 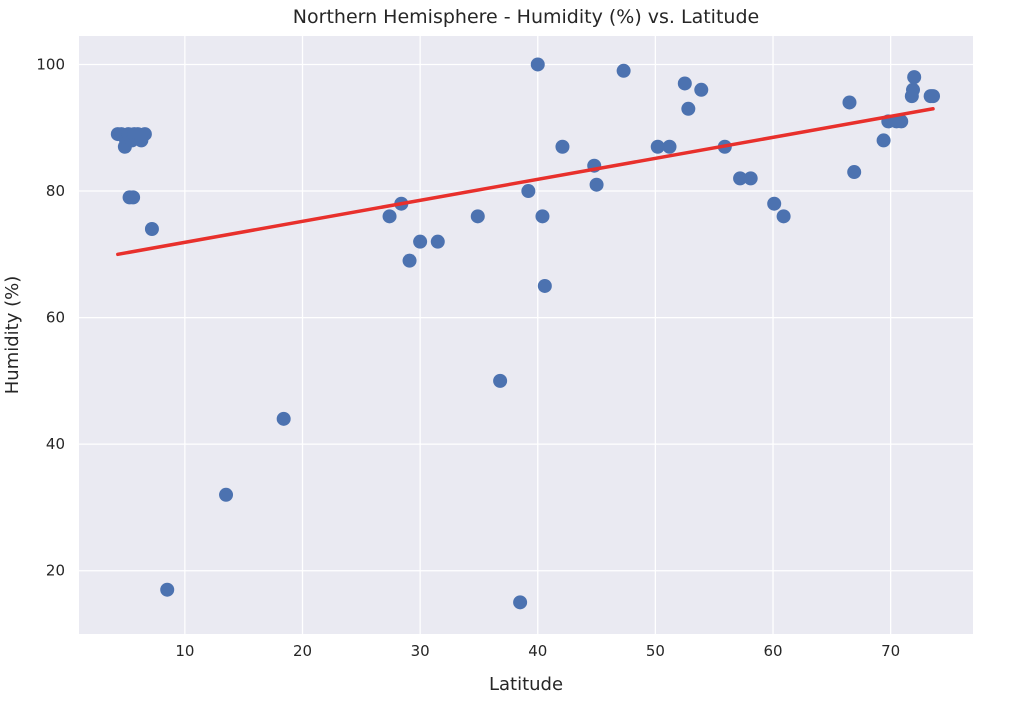 What do you see at coordinates (526, 684) in the screenshot?
I see `x-axis-label: Latitude` at bounding box center [526, 684].